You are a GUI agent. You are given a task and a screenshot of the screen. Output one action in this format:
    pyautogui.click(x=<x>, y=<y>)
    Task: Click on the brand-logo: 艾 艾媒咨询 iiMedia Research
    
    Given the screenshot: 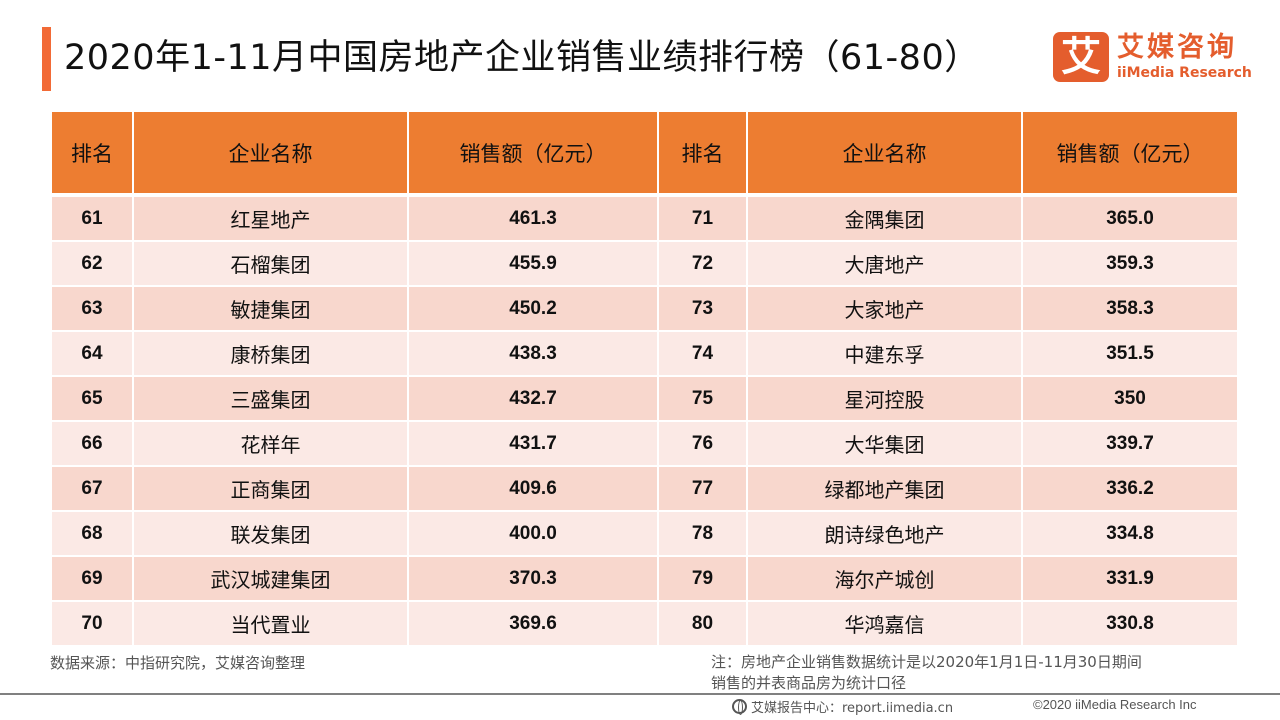 What is the action you would take?
    pyautogui.click(x=1152, y=57)
    